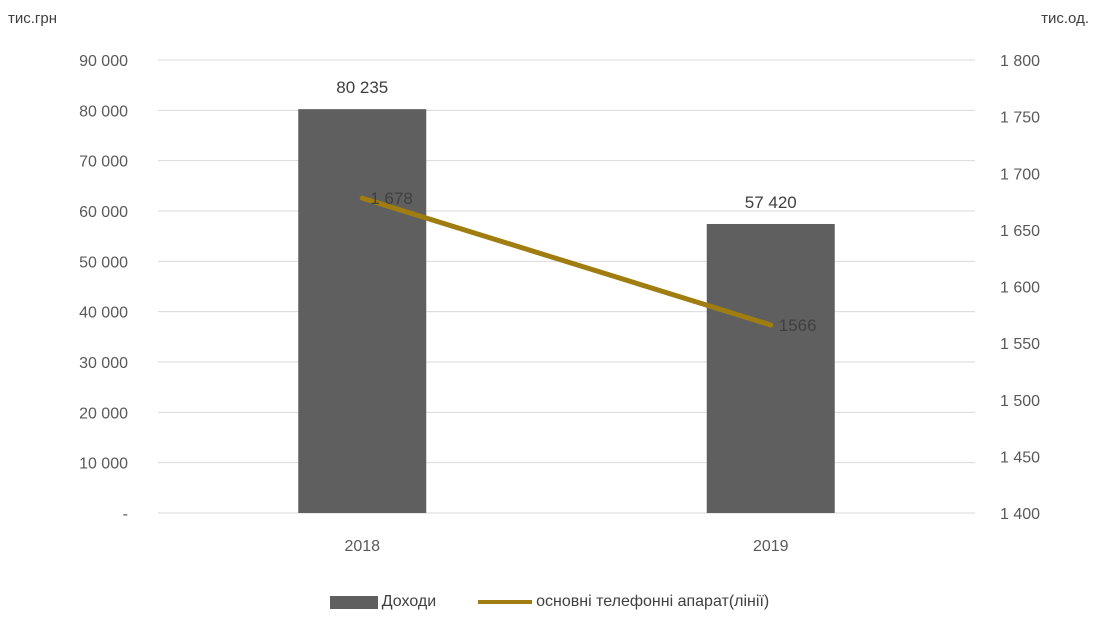 This screenshot has height=619, width=1099. I want to click on right-axis-tick-label: 1 700, so click(1020, 174).